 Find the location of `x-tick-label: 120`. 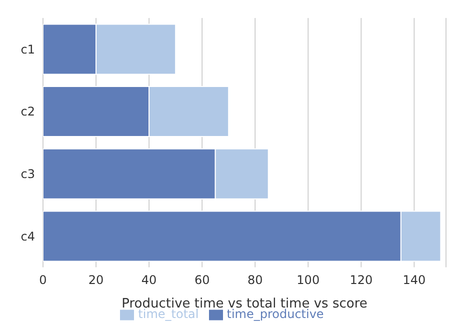

x-tick-label: 120 is located at coordinates (361, 279).